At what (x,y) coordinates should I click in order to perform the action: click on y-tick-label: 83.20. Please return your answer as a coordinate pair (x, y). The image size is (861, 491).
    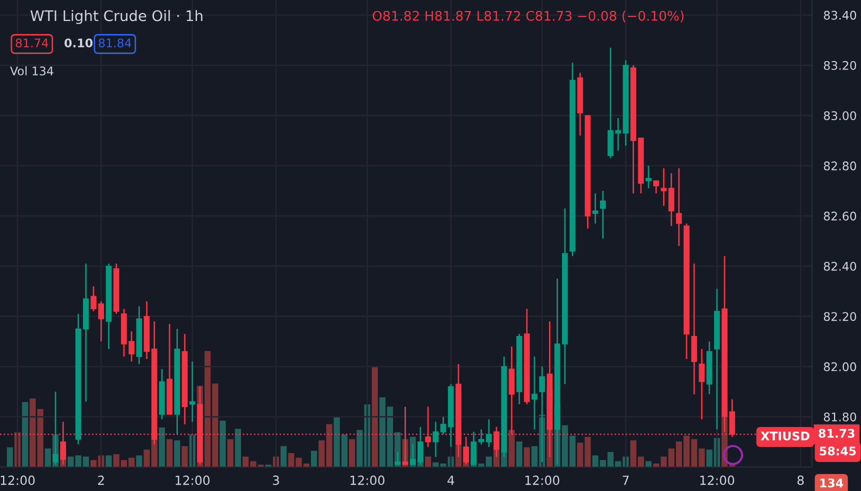
    Looking at the image, I should click on (840, 65).